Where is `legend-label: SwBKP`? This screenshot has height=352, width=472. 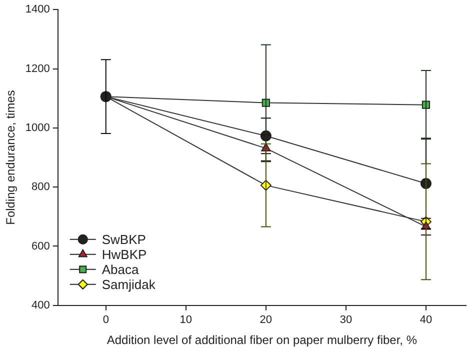
legend-label: SwBKP is located at coordinates (124, 239).